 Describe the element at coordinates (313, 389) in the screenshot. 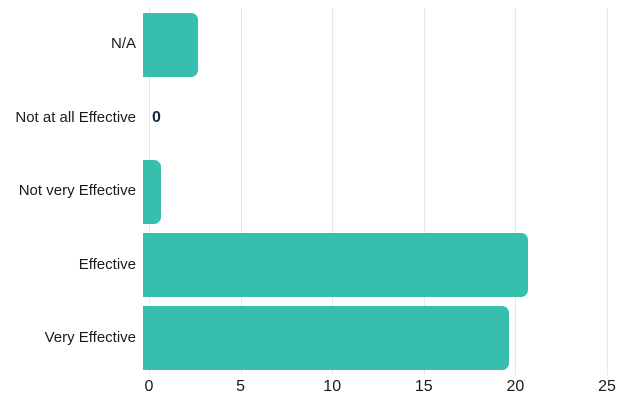

I see `x-axis: 0 5 10 15 20 25` at that location.